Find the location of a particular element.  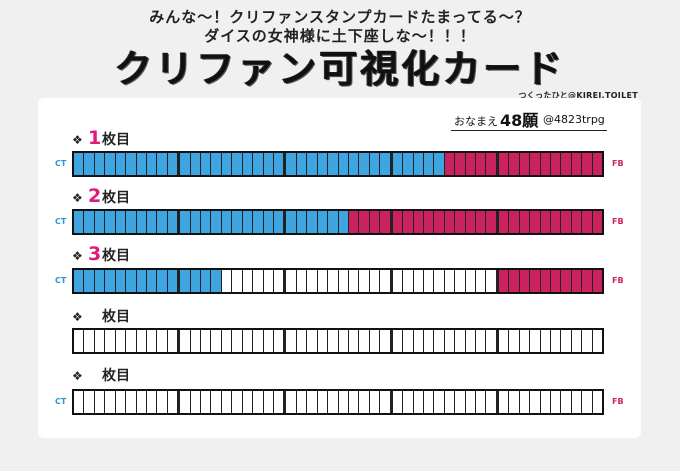

name-box: おなまえ 48願 @4823trpg is located at coordinates (529, 119).